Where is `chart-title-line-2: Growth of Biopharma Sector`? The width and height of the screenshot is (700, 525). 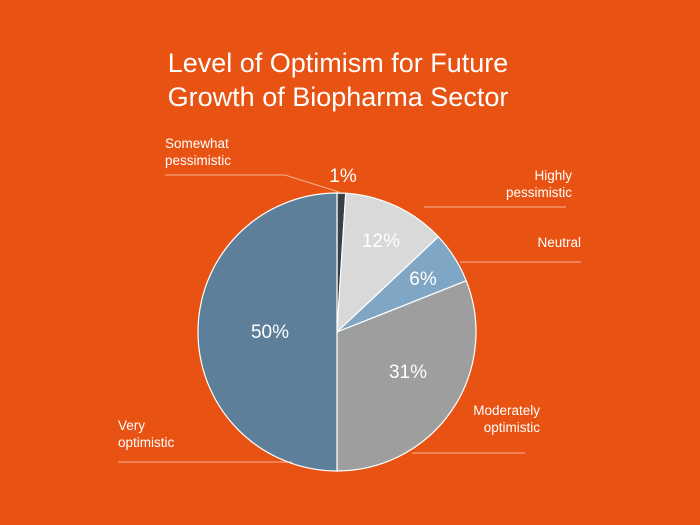 chart-title-line-2: Growth of Biopharma Sector is located at coordinates (338, 97).